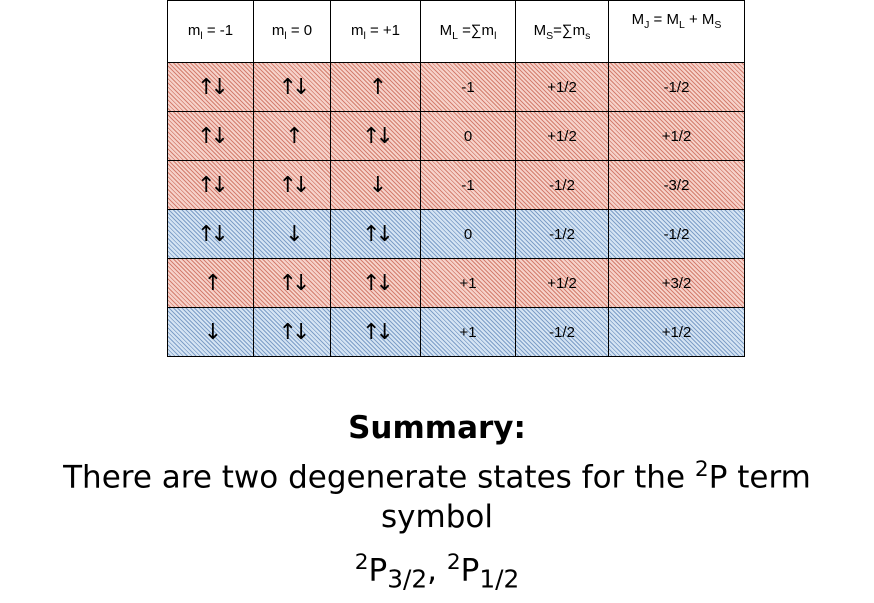  I want to click on table-row: ↑↓ ↓ ↑↓ 0 -1/2 -1/2, so click(456, 234).